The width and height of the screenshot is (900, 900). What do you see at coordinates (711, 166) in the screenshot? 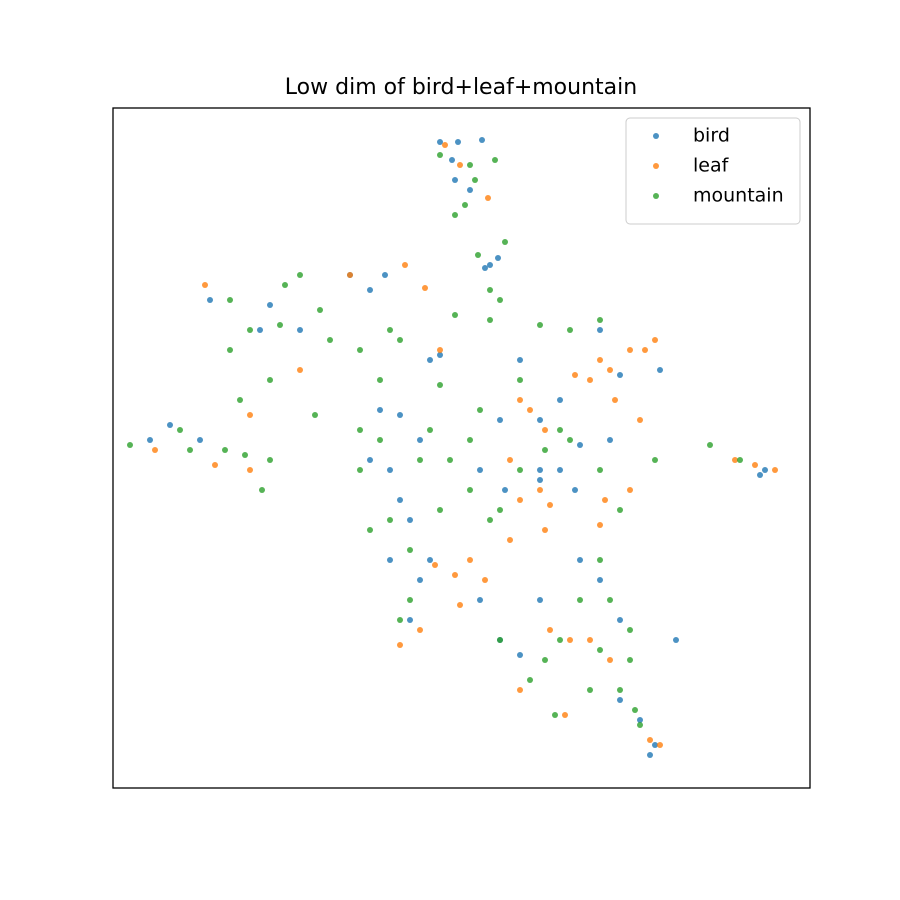
I see `legend-label: leaf` at bounding box center [711, 166].